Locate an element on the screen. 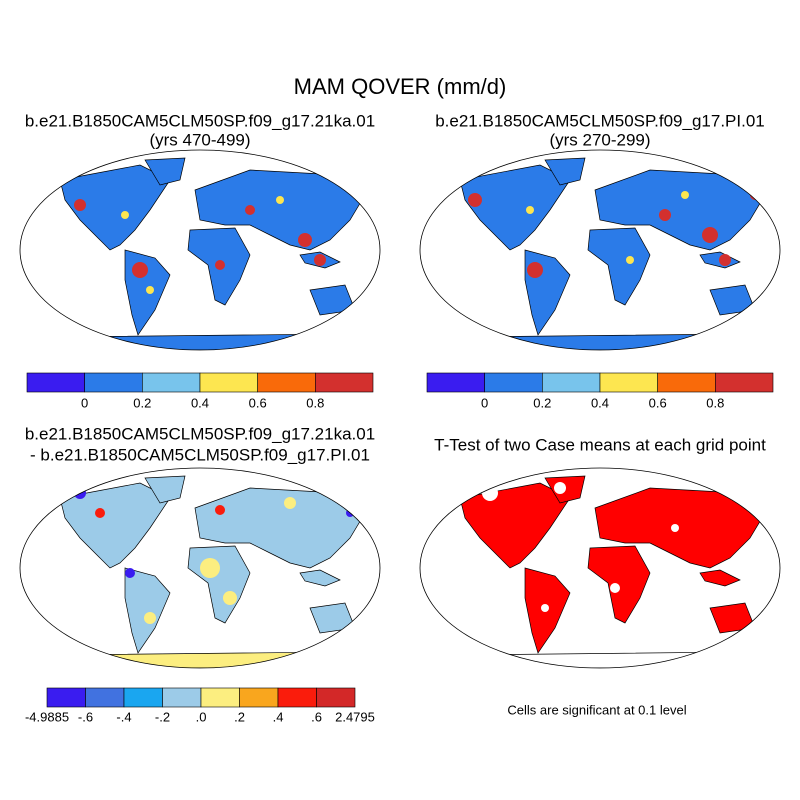  note: Cells are significant at 0.1 level is located at coordinates (596, 709).